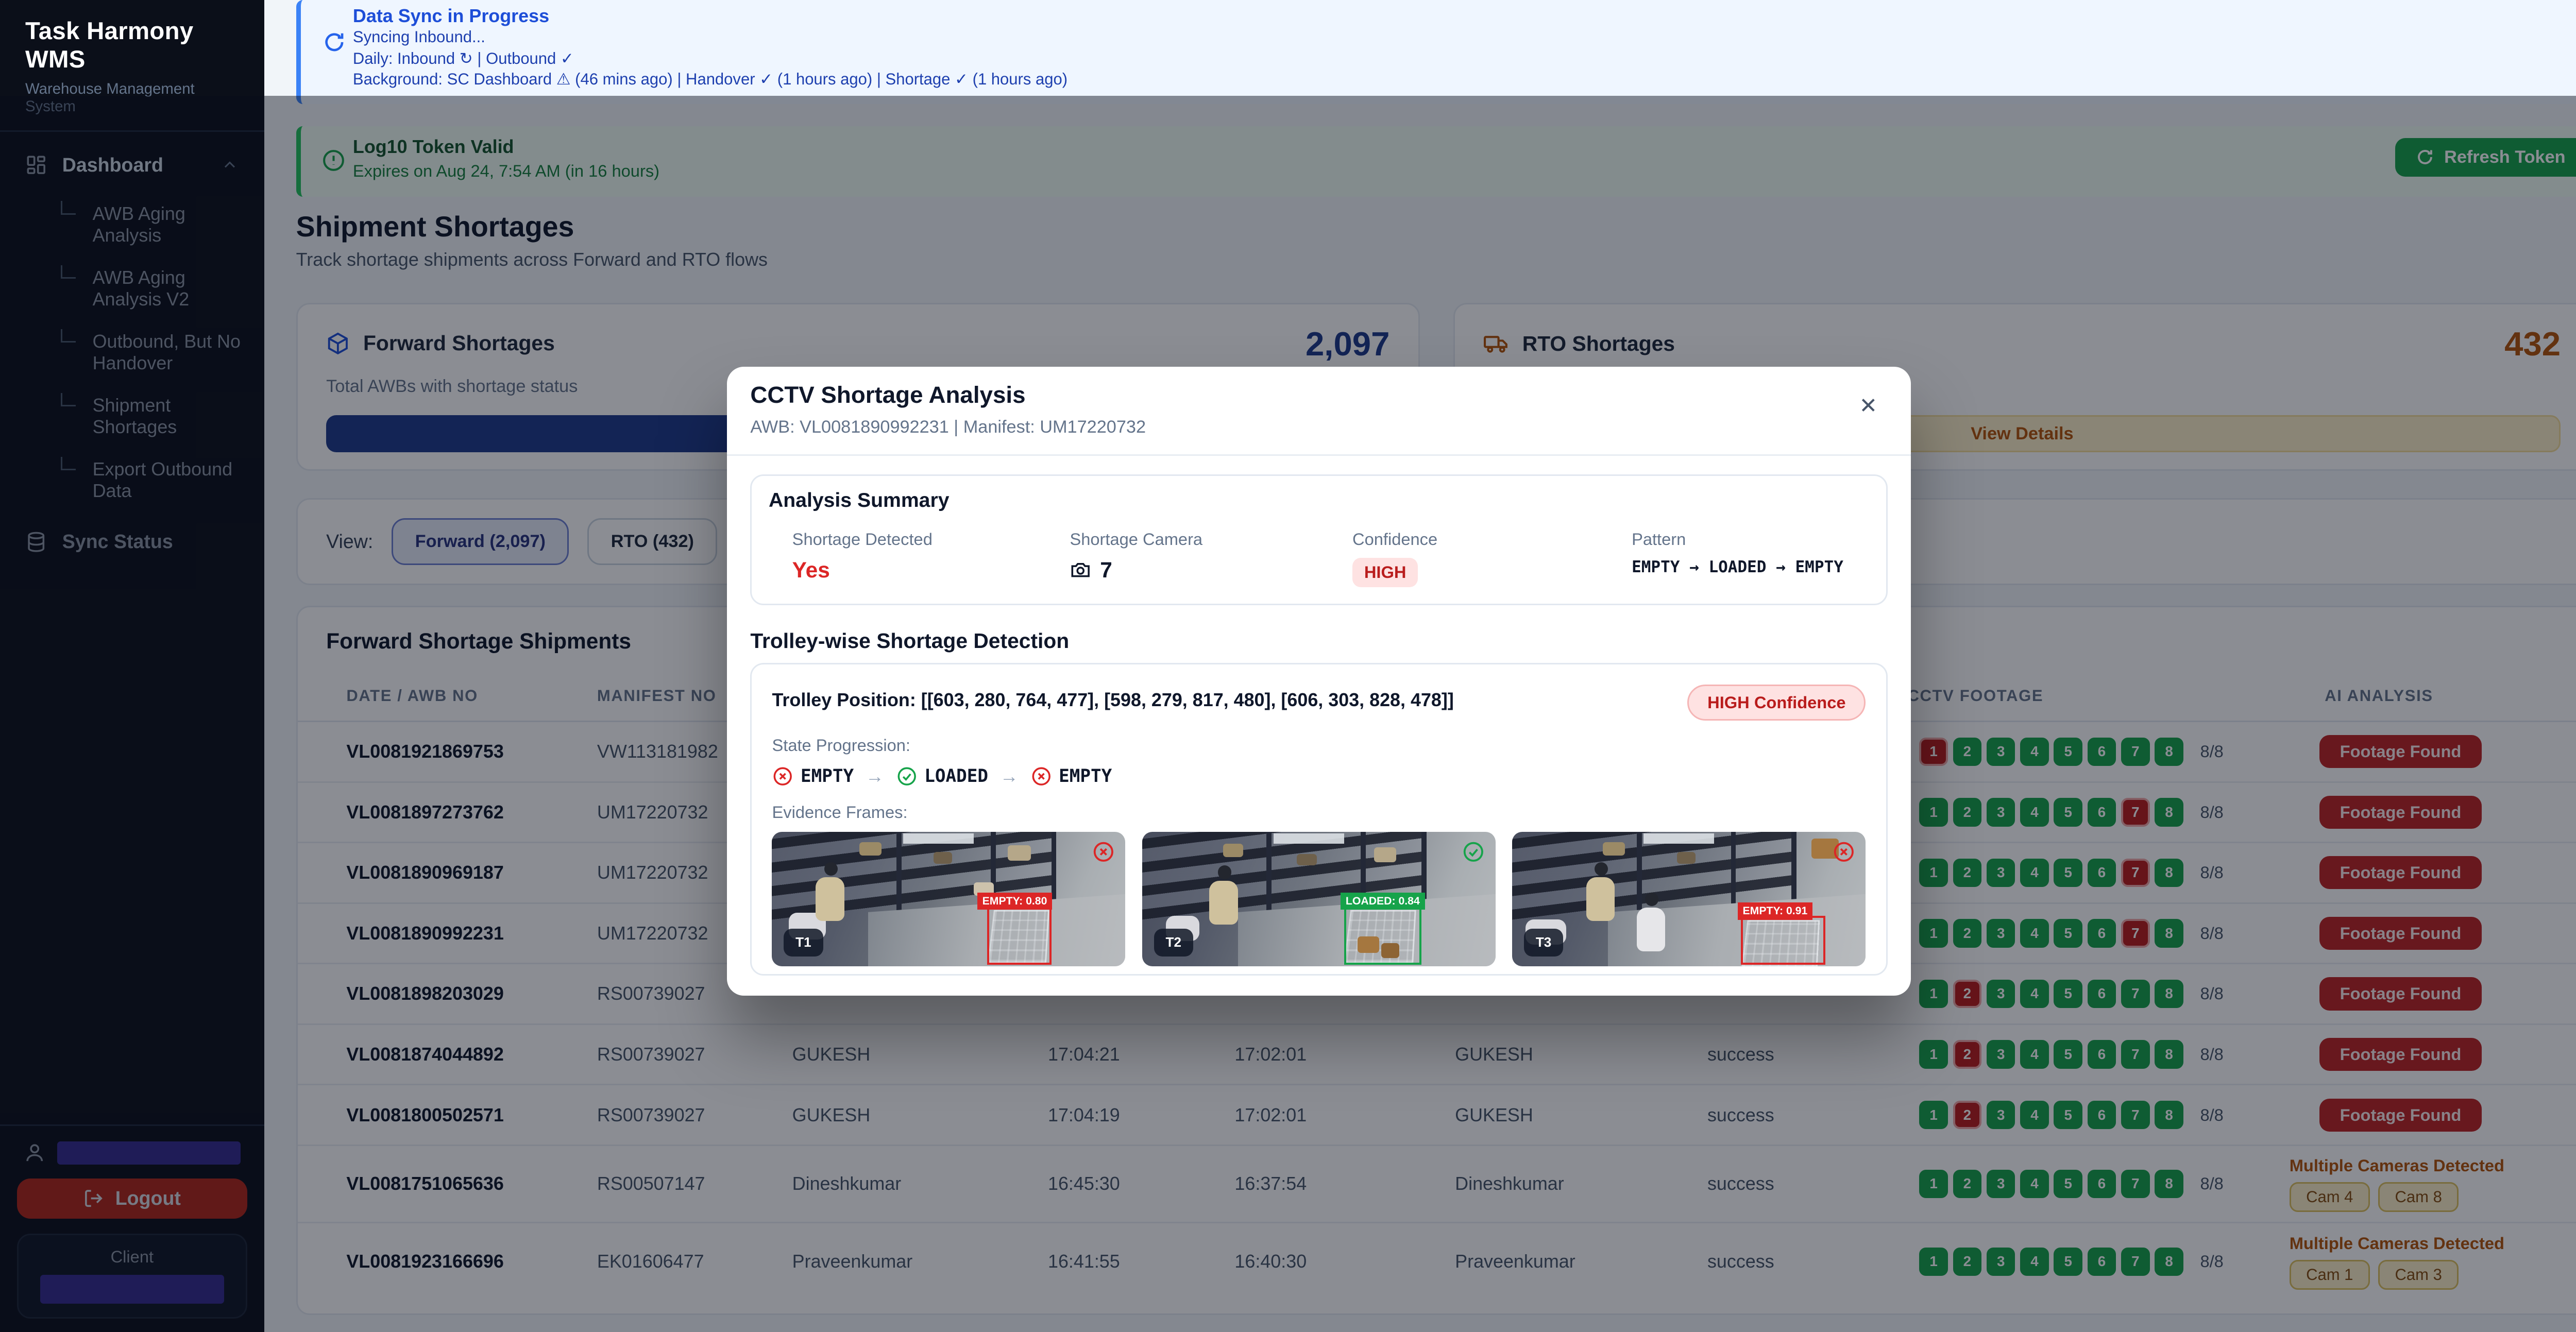  Describe the element at coordinates (652, 542) in the screenshot. I see `toggle-rto: RTO (432)` at that location.